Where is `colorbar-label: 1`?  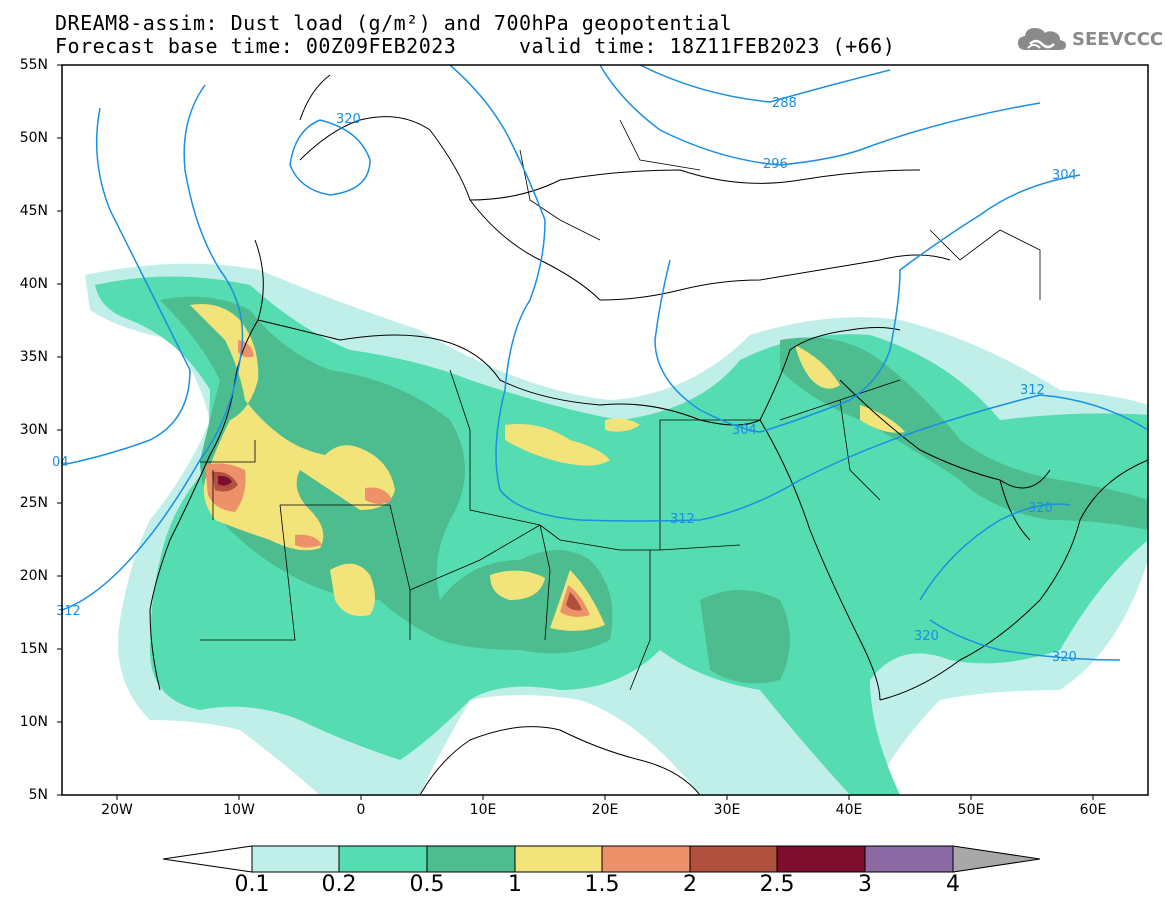 colorbar-label: 1 is located at coordinates (515, 884).